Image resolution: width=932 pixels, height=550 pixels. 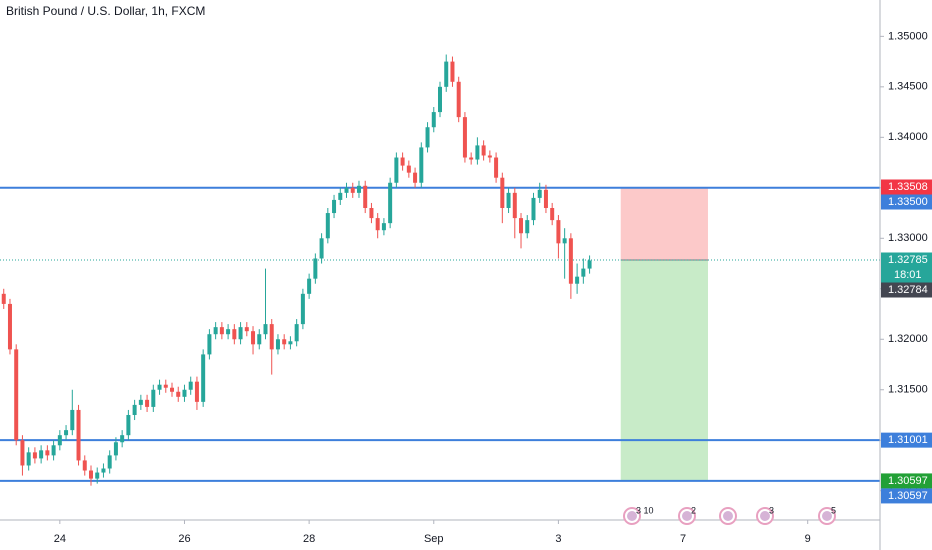 I want to click on price-label: 1.33508, so click(x=908, y=187).